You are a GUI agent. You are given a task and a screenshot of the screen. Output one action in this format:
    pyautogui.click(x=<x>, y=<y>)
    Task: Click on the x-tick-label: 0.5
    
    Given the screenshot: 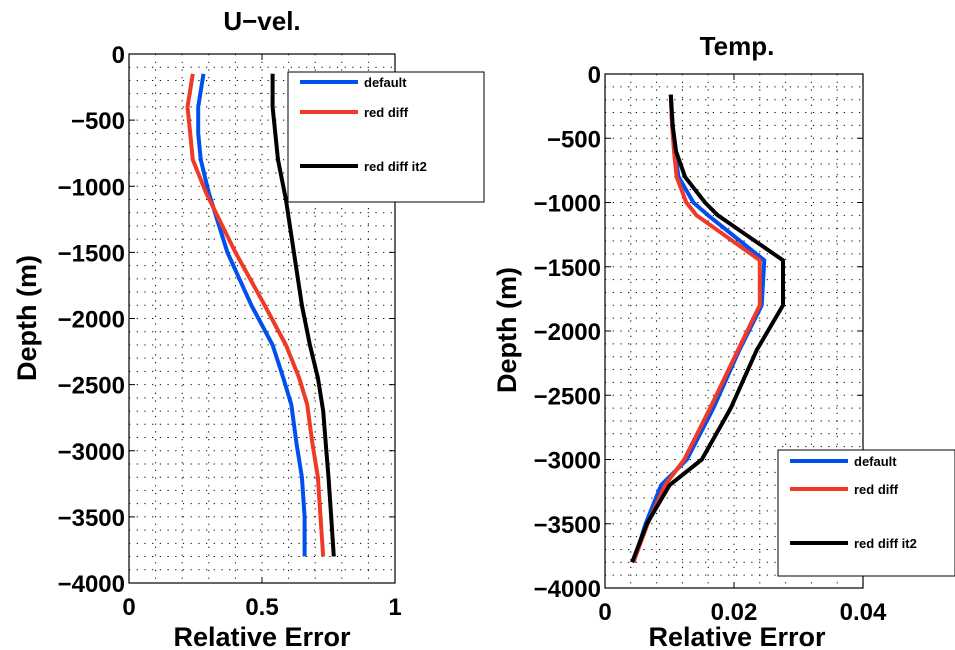 What is the action you would take?
    pyautogui.click(x=261, y=607)
    